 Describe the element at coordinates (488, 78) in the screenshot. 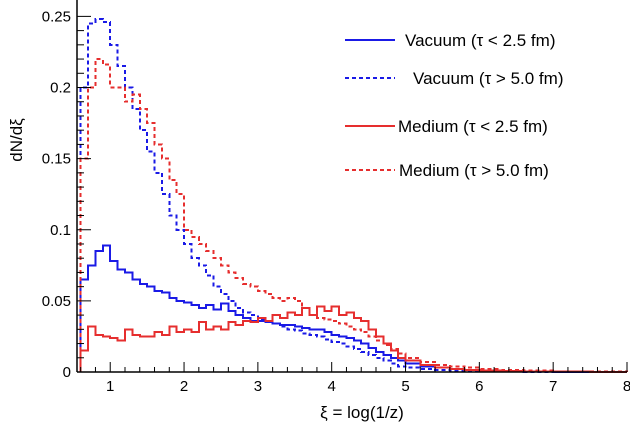

I see `legend-label-vacuum-5-0-fm: Vacuum (τ > 5.0 fm)` at that location.